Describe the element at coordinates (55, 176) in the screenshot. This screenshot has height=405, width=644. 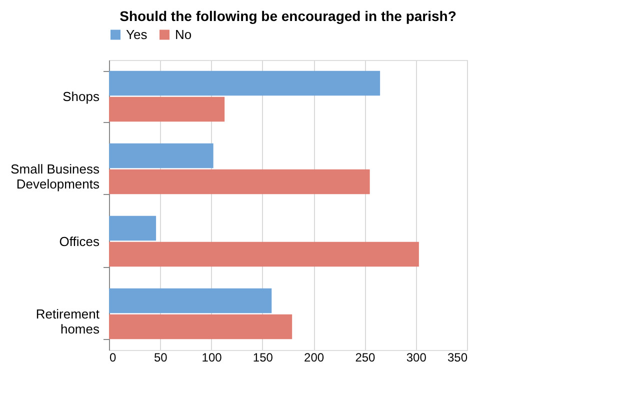
I see `y-tick-label: Small Business Developments` at that location.